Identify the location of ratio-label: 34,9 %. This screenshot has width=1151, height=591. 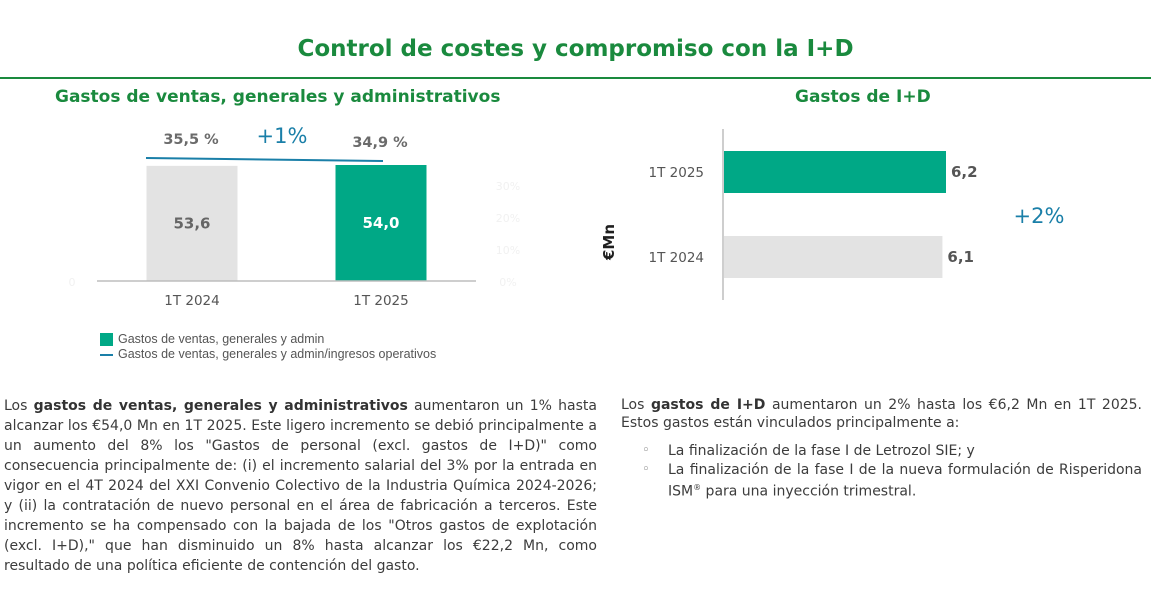
(380, 143).